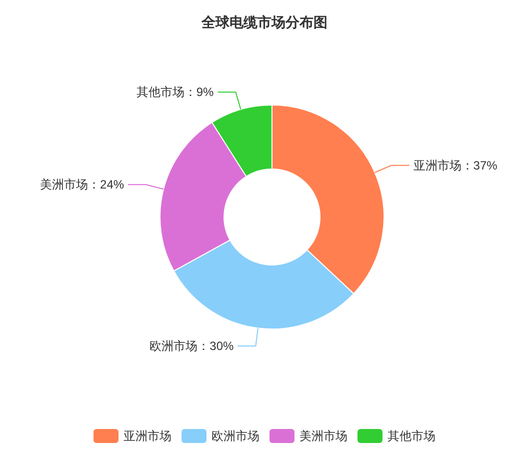 This screenshot has height=457, width=529. What do you see at coordinates (412, 436) in the screenshot?
I see `legend-label: 其他市场` at bounding box center [412, 436].